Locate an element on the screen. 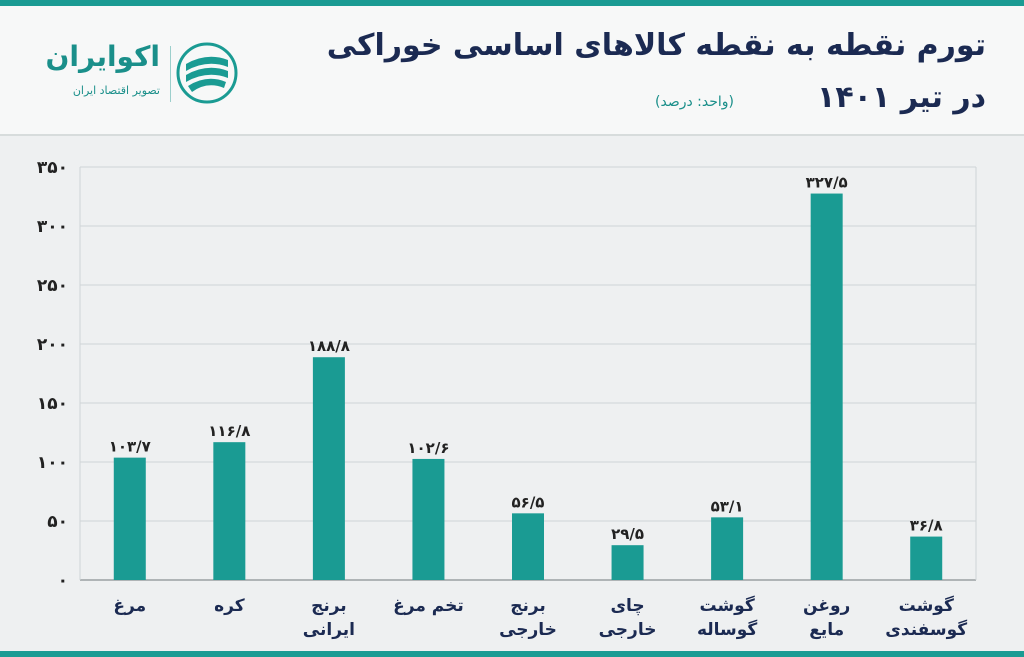 This screenshot has height=657, width=1024. y-tick-label: ۳۰۰ is located at coordinates (52, 227).